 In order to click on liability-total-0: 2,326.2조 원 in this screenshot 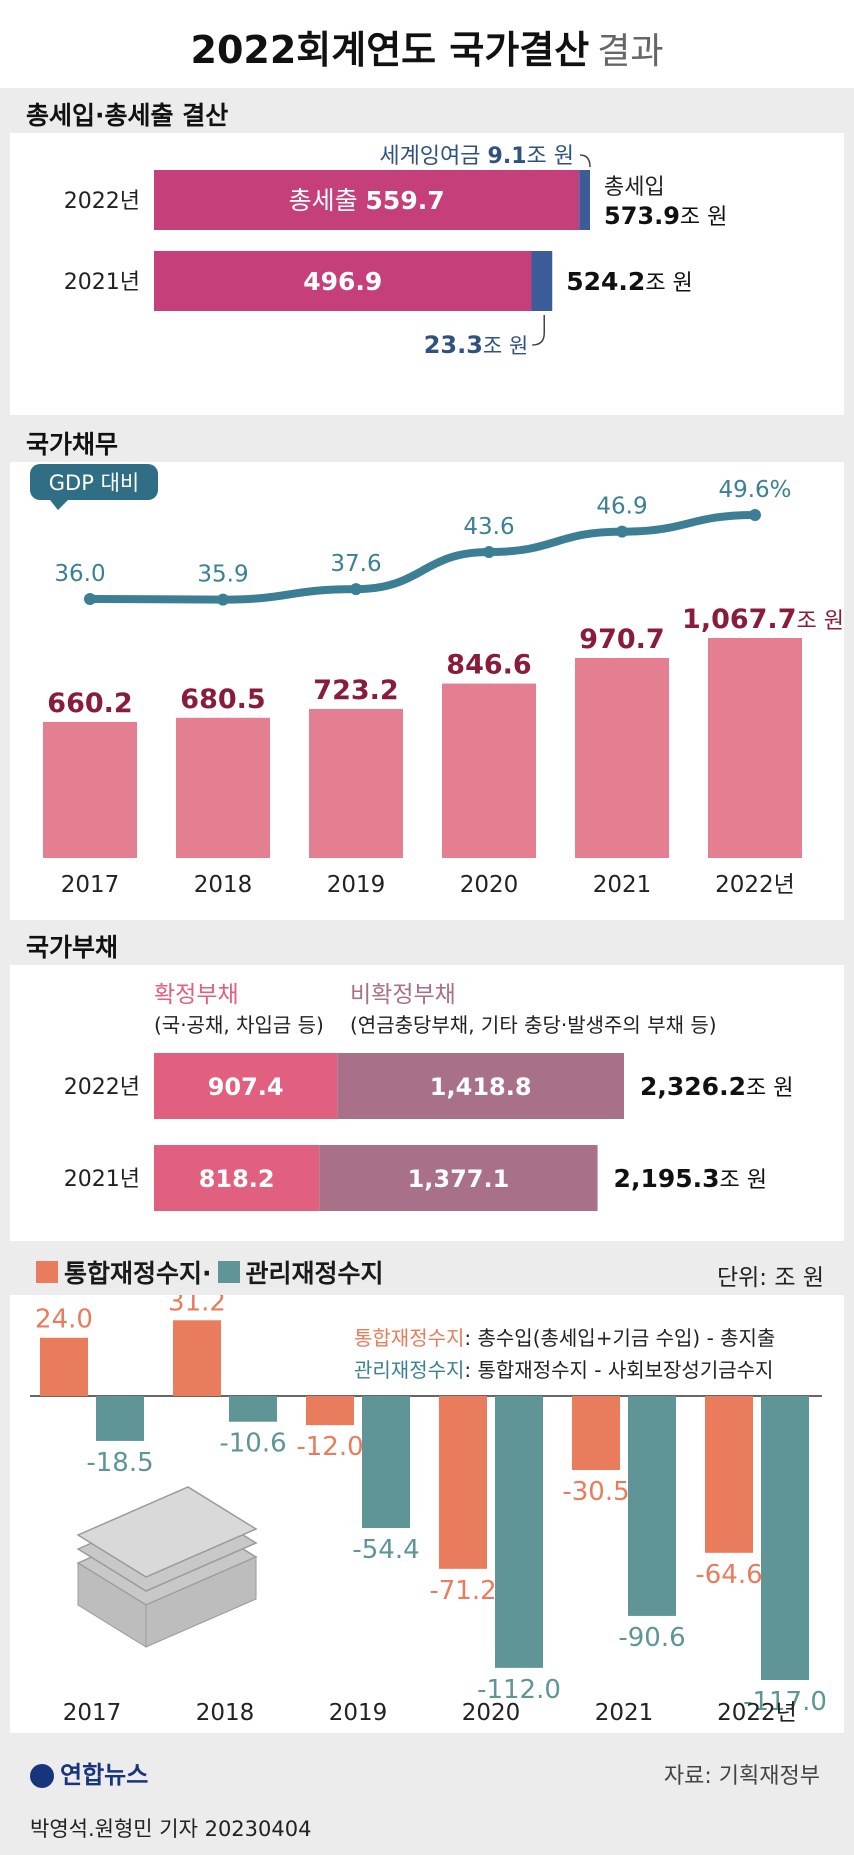, I will do `click(716, 1086)`.